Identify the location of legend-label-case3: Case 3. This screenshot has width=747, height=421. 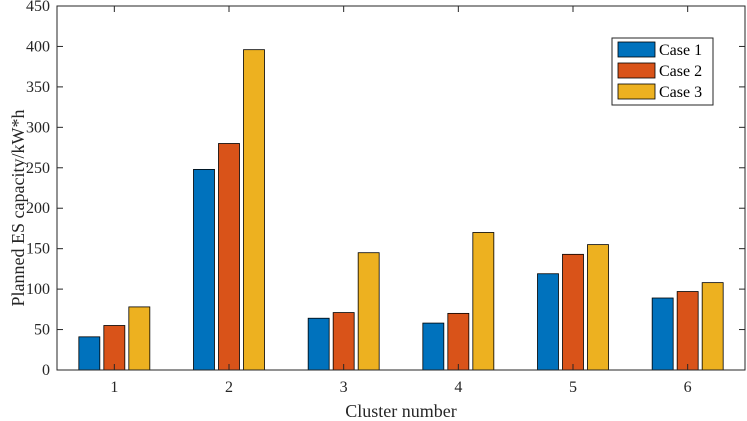
(680, 92).